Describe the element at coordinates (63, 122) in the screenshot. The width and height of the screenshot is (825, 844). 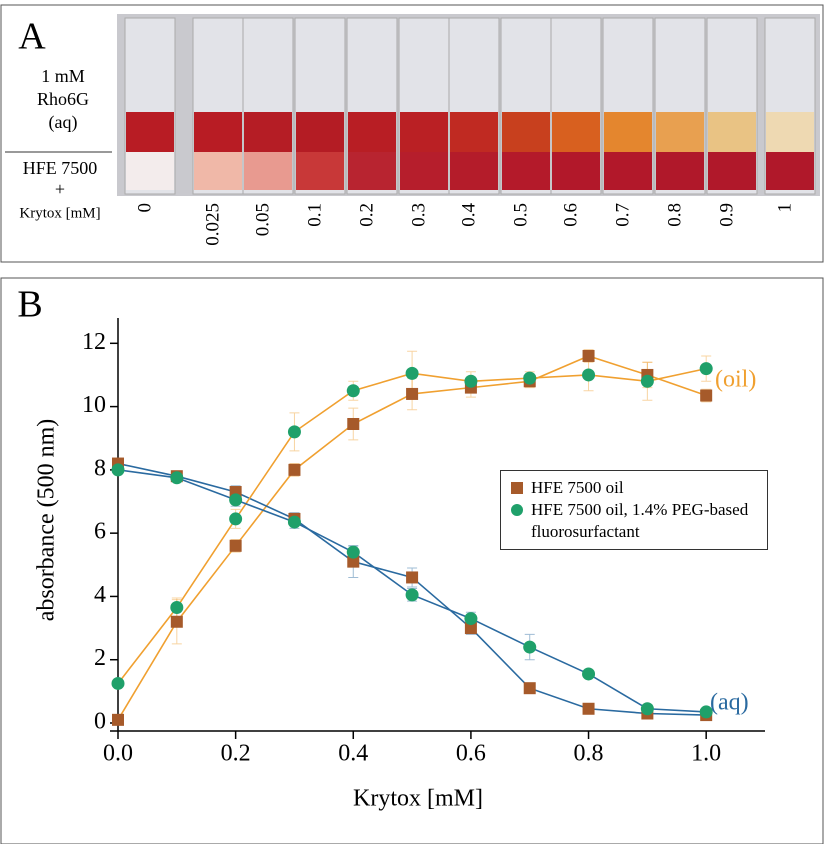
I see `aq-label: (aq)` at that location.